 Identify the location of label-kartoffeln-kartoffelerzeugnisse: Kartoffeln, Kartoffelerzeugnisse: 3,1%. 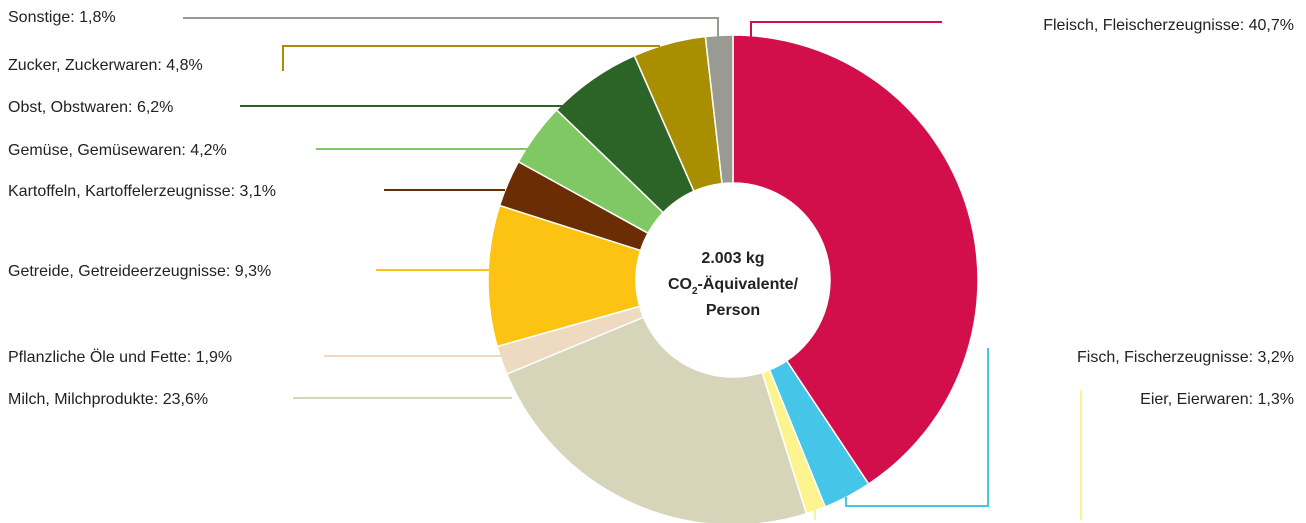
(142, 191).